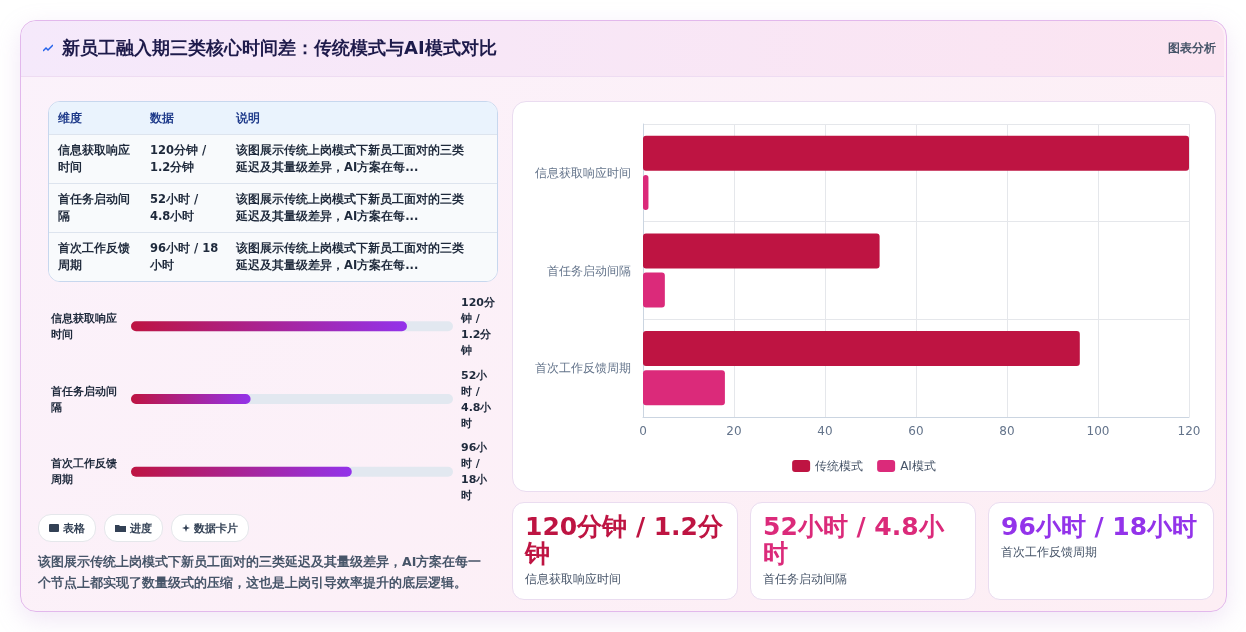 Image resolution: width=1246 pixels, height=632 pixels. What do you see at coordinates (84, 399) in the screenshot?
I see `category-label: 首任务启动间隔` at bounding box center [84, 399].